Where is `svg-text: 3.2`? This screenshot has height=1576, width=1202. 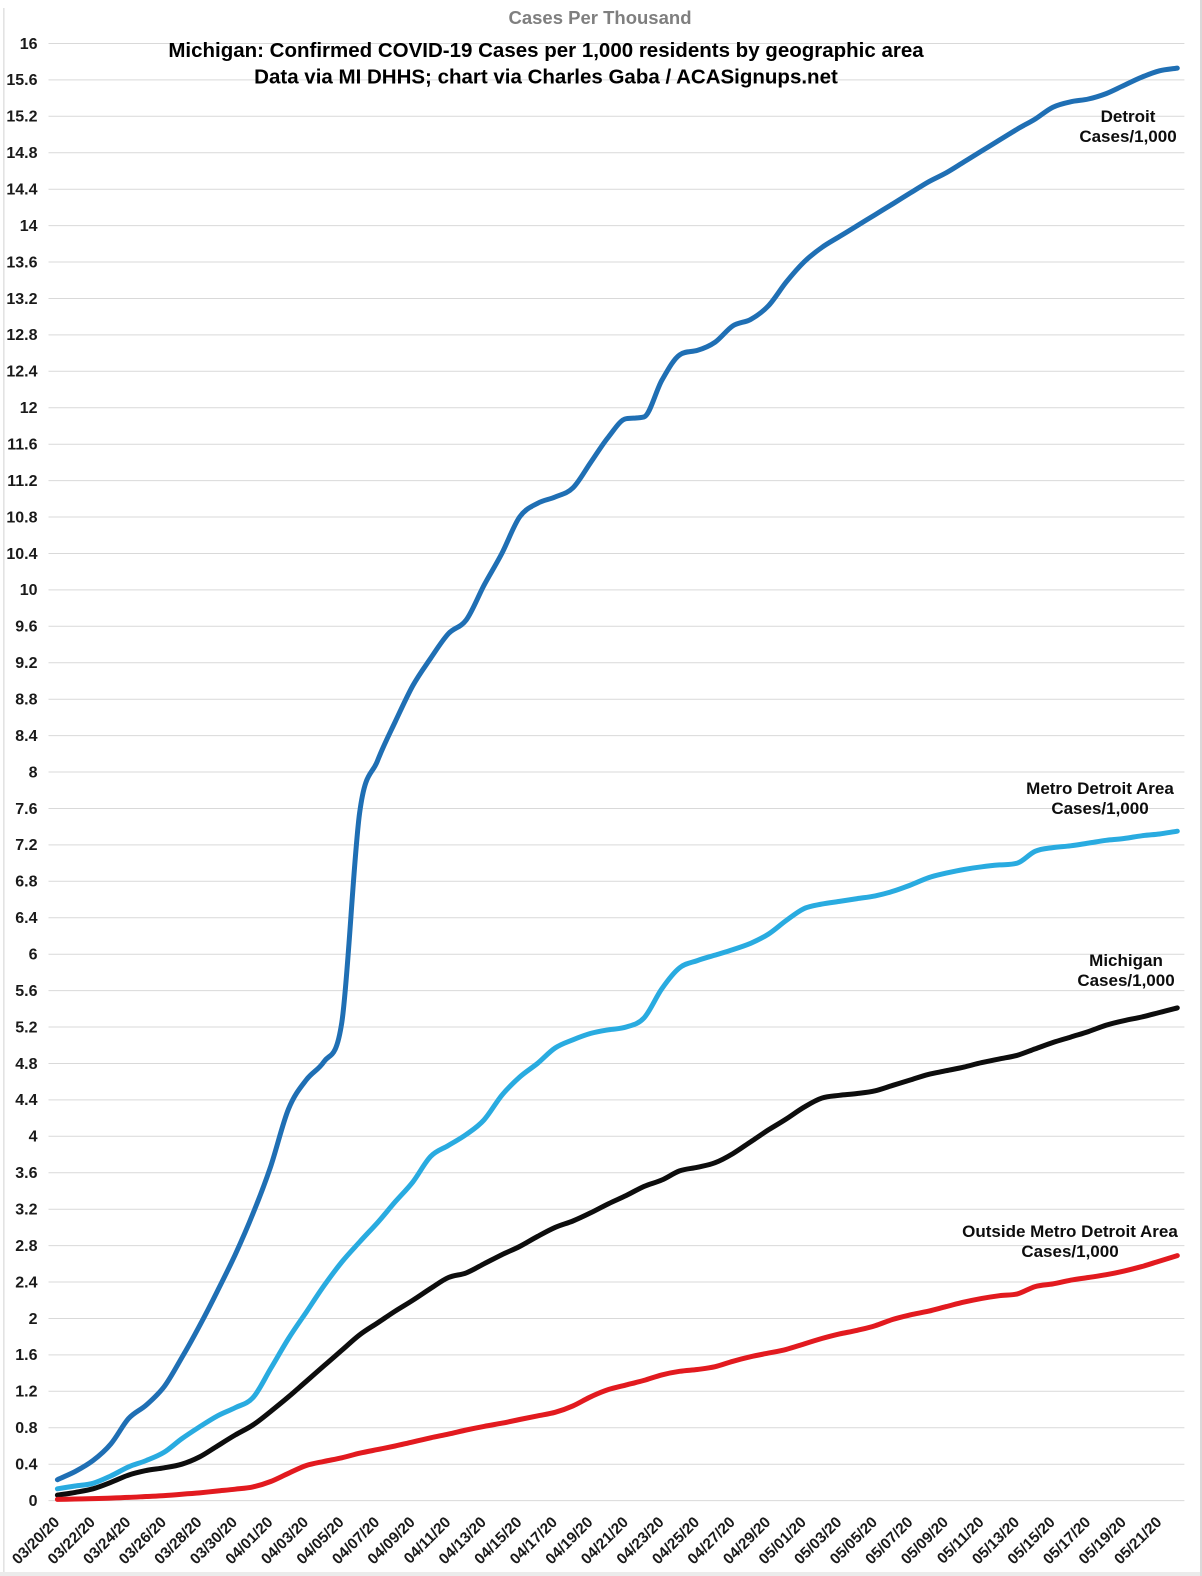 svg-text: 3.2 is located at coordinates (26, 1210).